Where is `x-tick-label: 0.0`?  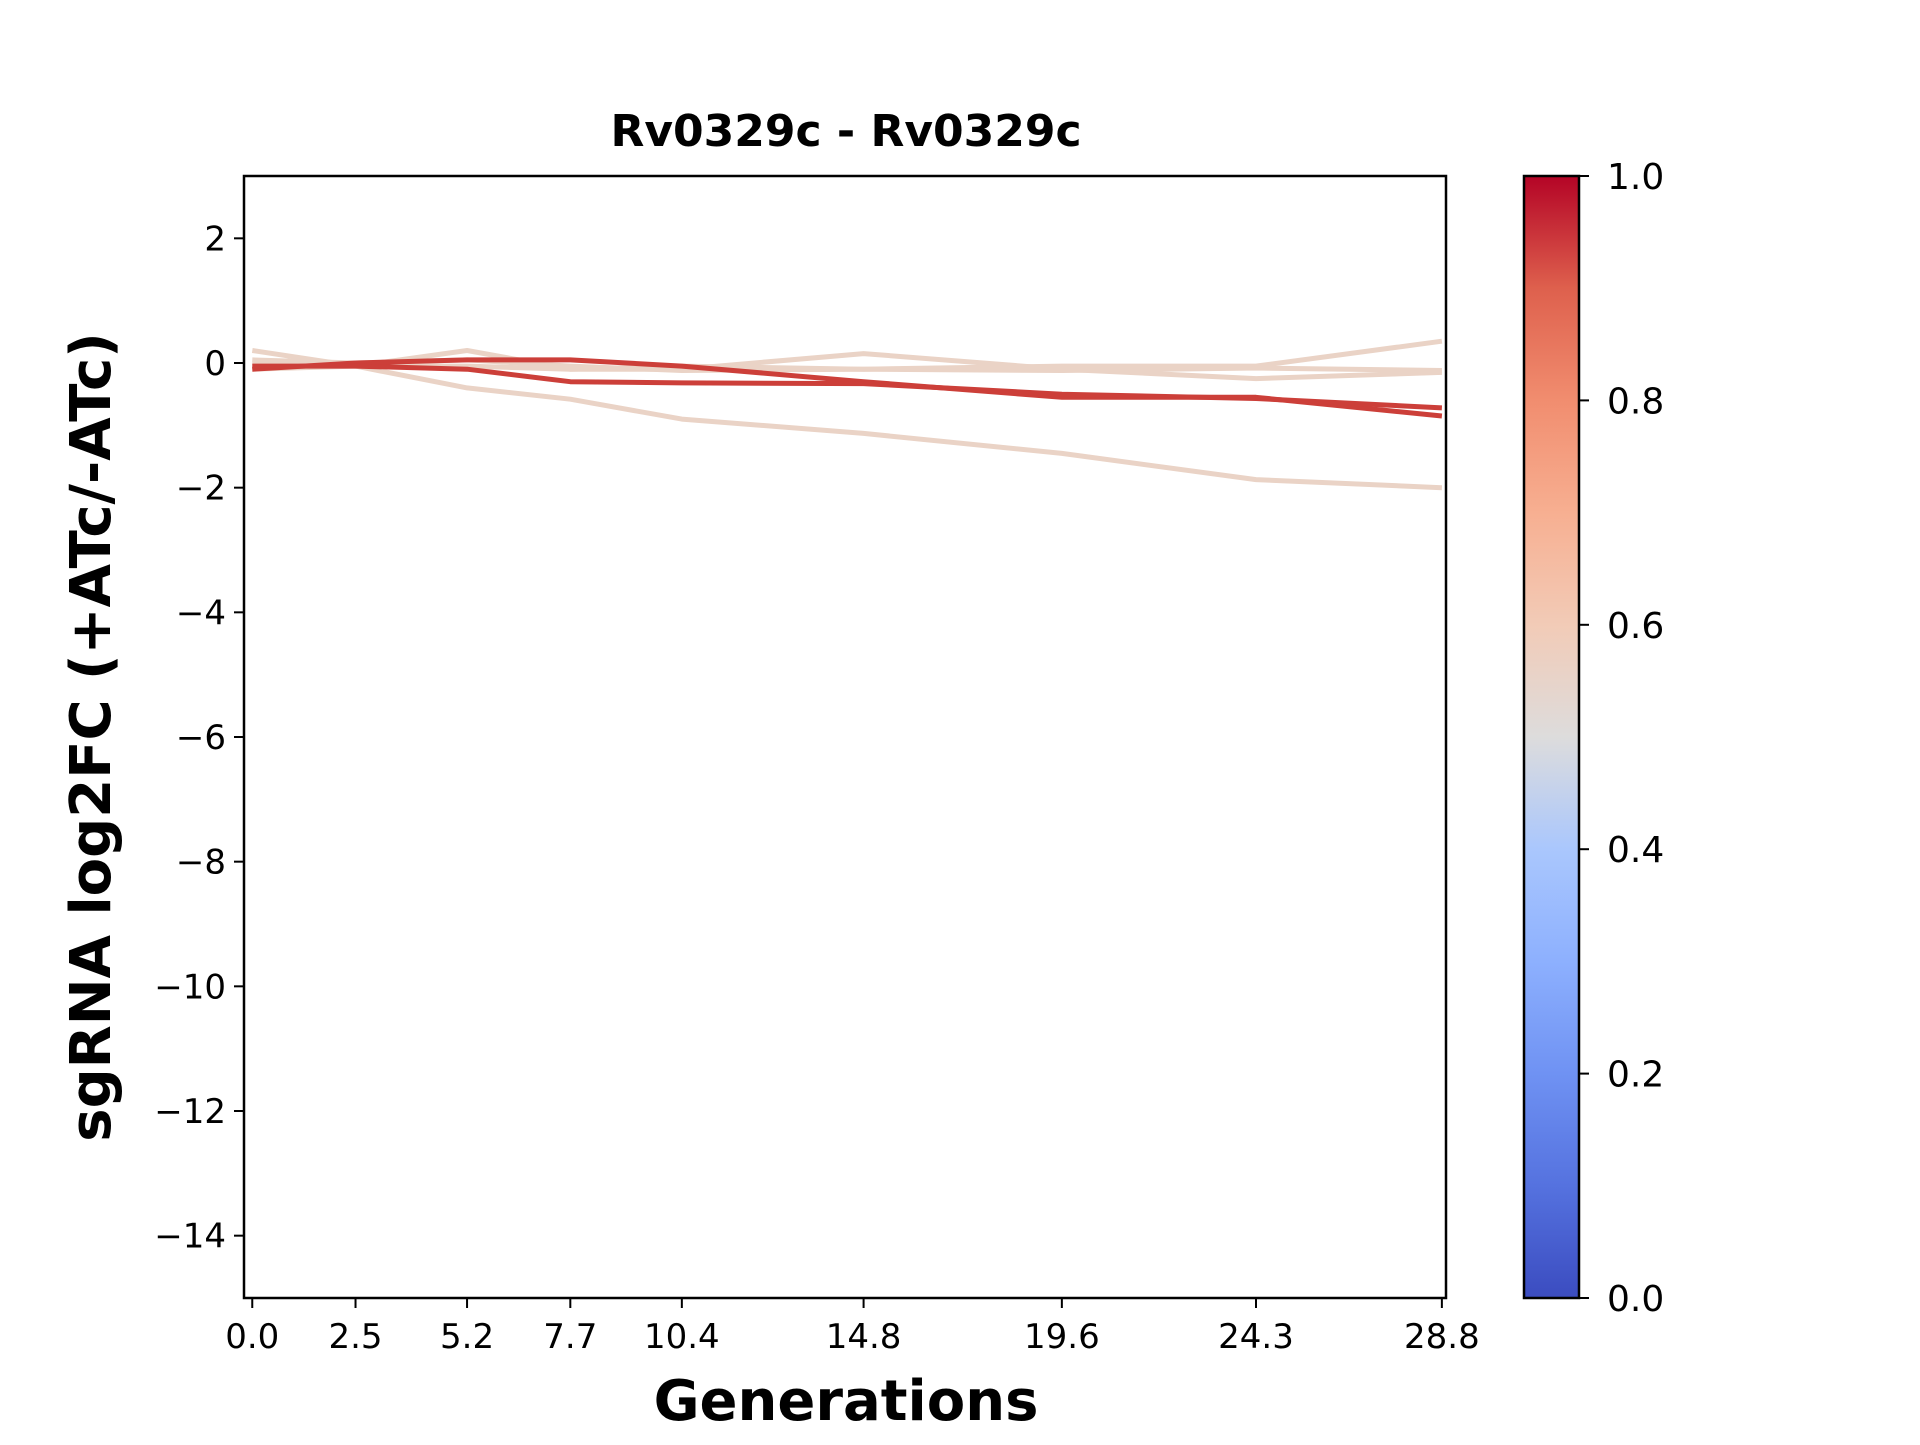
x-tick-label: 0.0 is located at coordinates (252, 1337).